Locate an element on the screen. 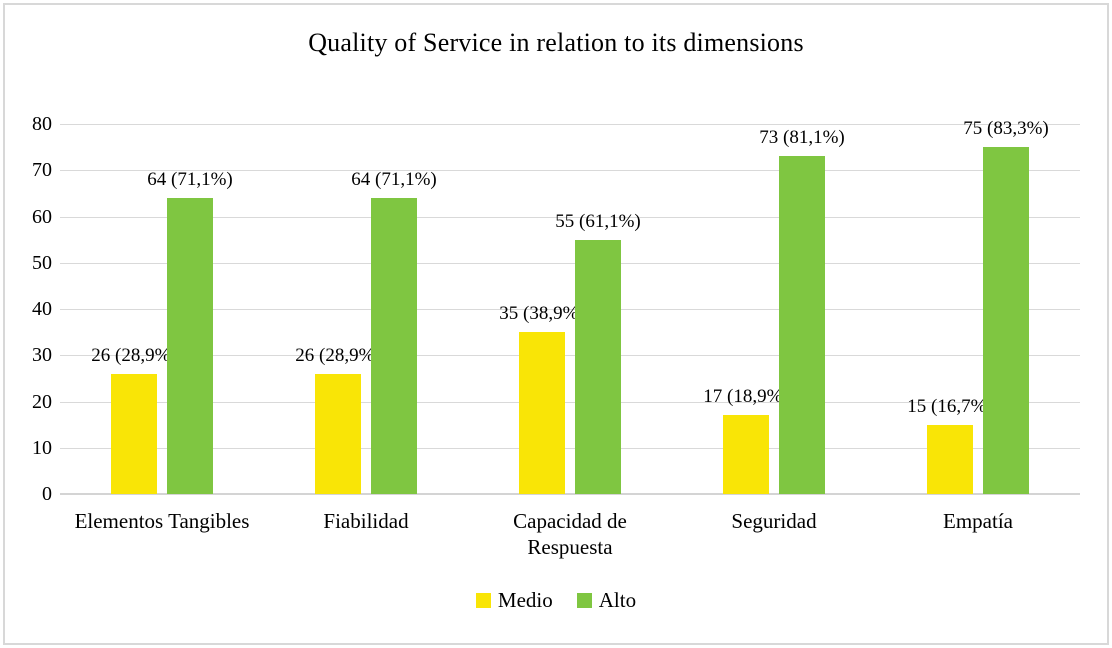  legend-item-medio: Medio is located at coordinates (514, 600).